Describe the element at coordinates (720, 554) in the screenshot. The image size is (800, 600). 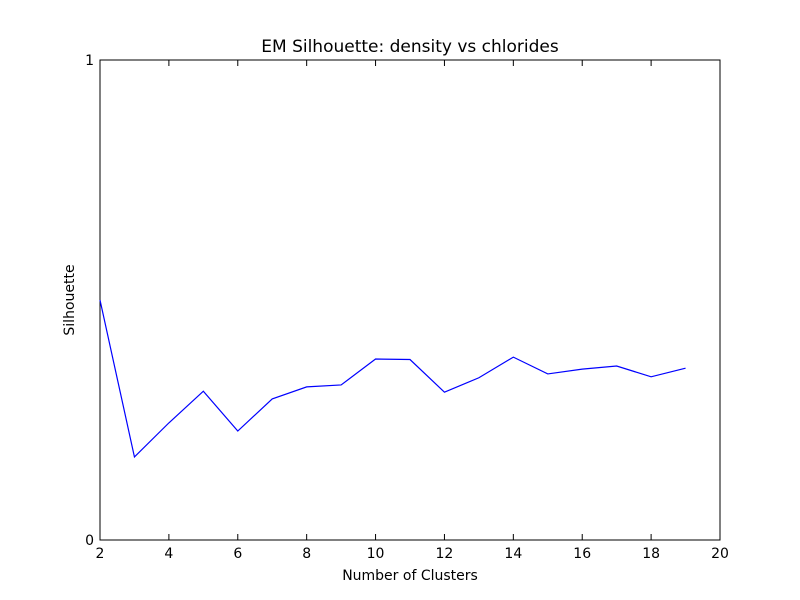
I see `x-tick-label: 20` at that location.